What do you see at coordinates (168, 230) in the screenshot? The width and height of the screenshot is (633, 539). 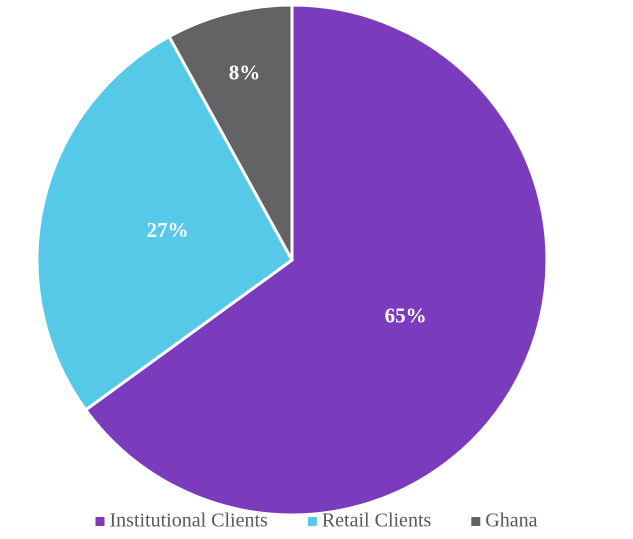 I see `data-label: 27%` at bounding box center [168, 230].